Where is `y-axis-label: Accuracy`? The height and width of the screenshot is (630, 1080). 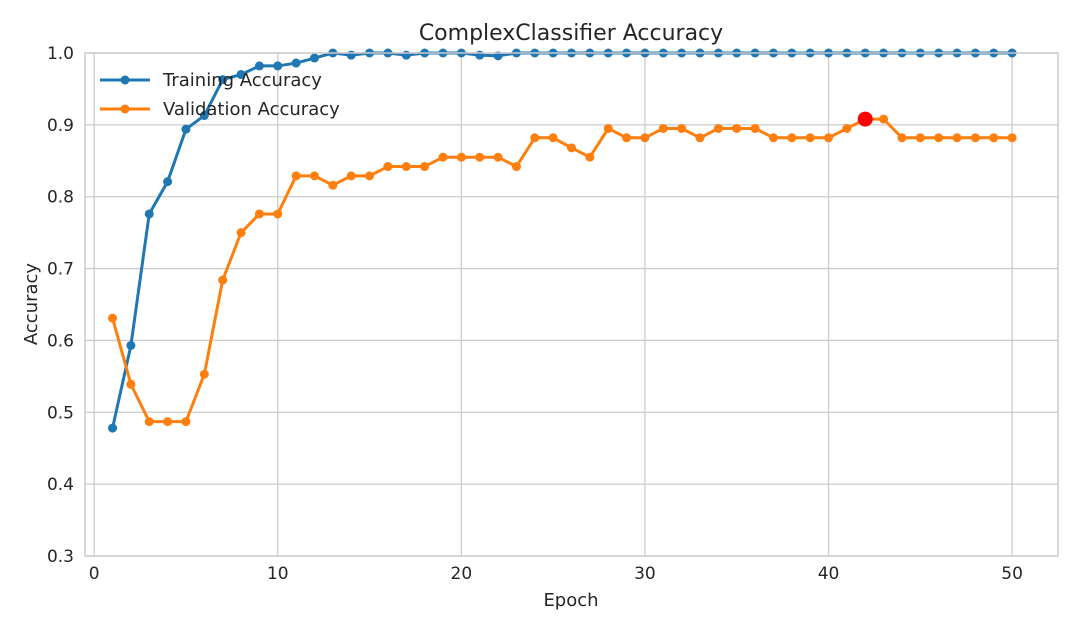 y-axis-label: Accuracy is located at coordinates (31, 304).